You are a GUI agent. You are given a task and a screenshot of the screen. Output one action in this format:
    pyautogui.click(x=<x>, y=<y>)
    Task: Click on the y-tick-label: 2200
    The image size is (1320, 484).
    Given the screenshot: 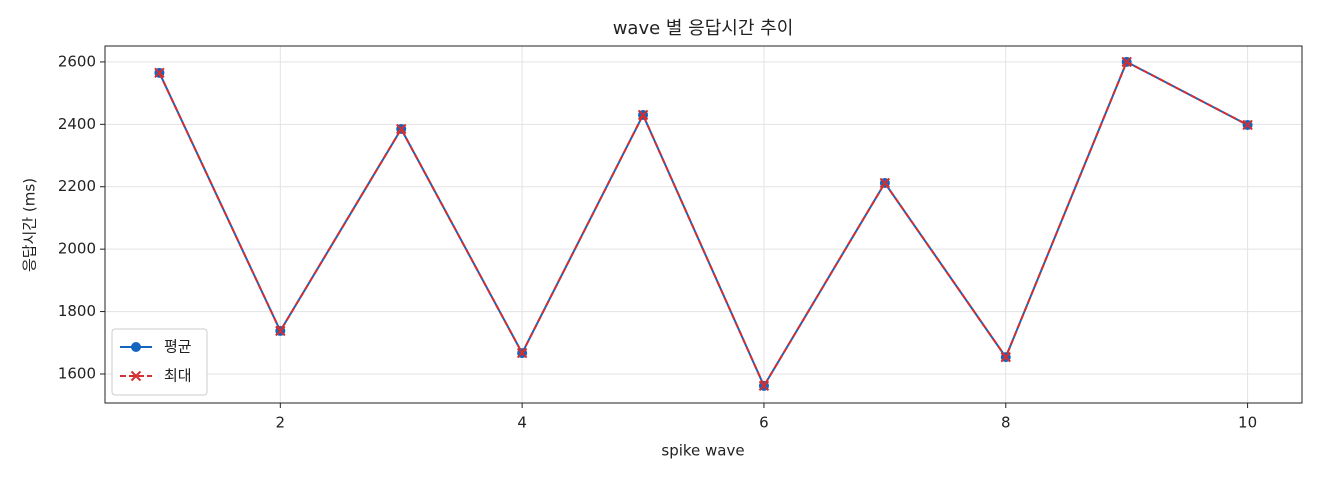 What is the action you would take?
    pyautogui.click(x=77, y=186)
    